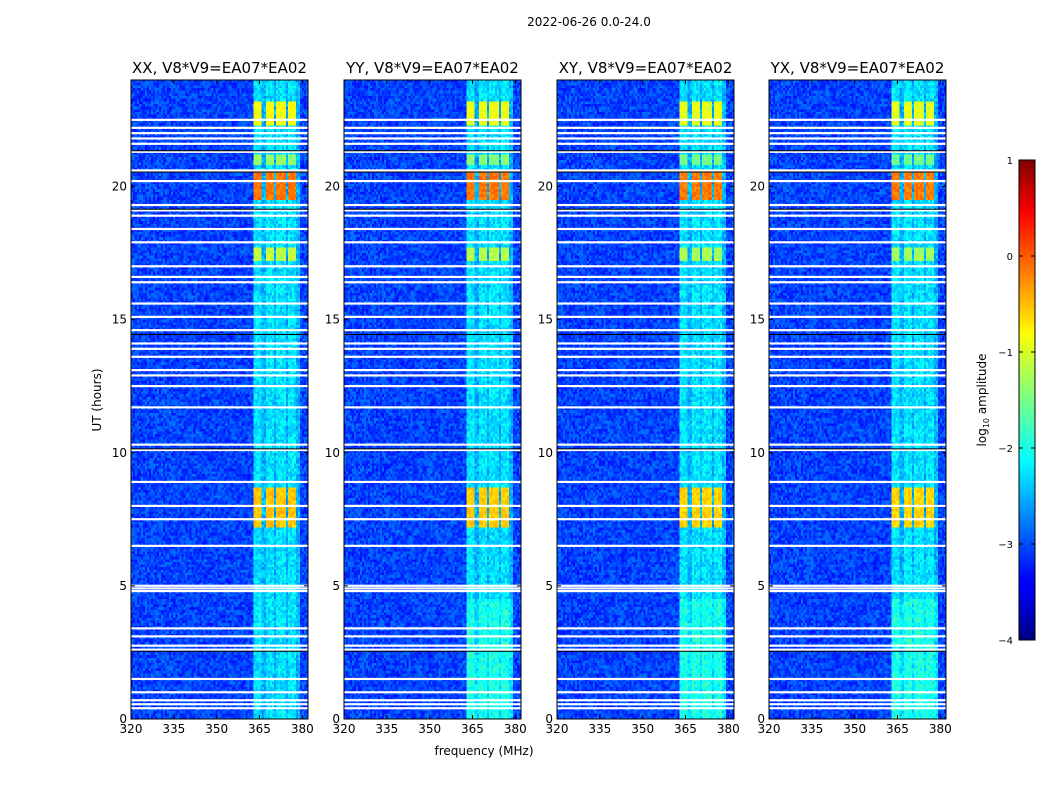 The image size is (1050, 800). Describe the element at coordinates (1027, 400) in the screenshot. I see `colorbar-gradient` at that location.